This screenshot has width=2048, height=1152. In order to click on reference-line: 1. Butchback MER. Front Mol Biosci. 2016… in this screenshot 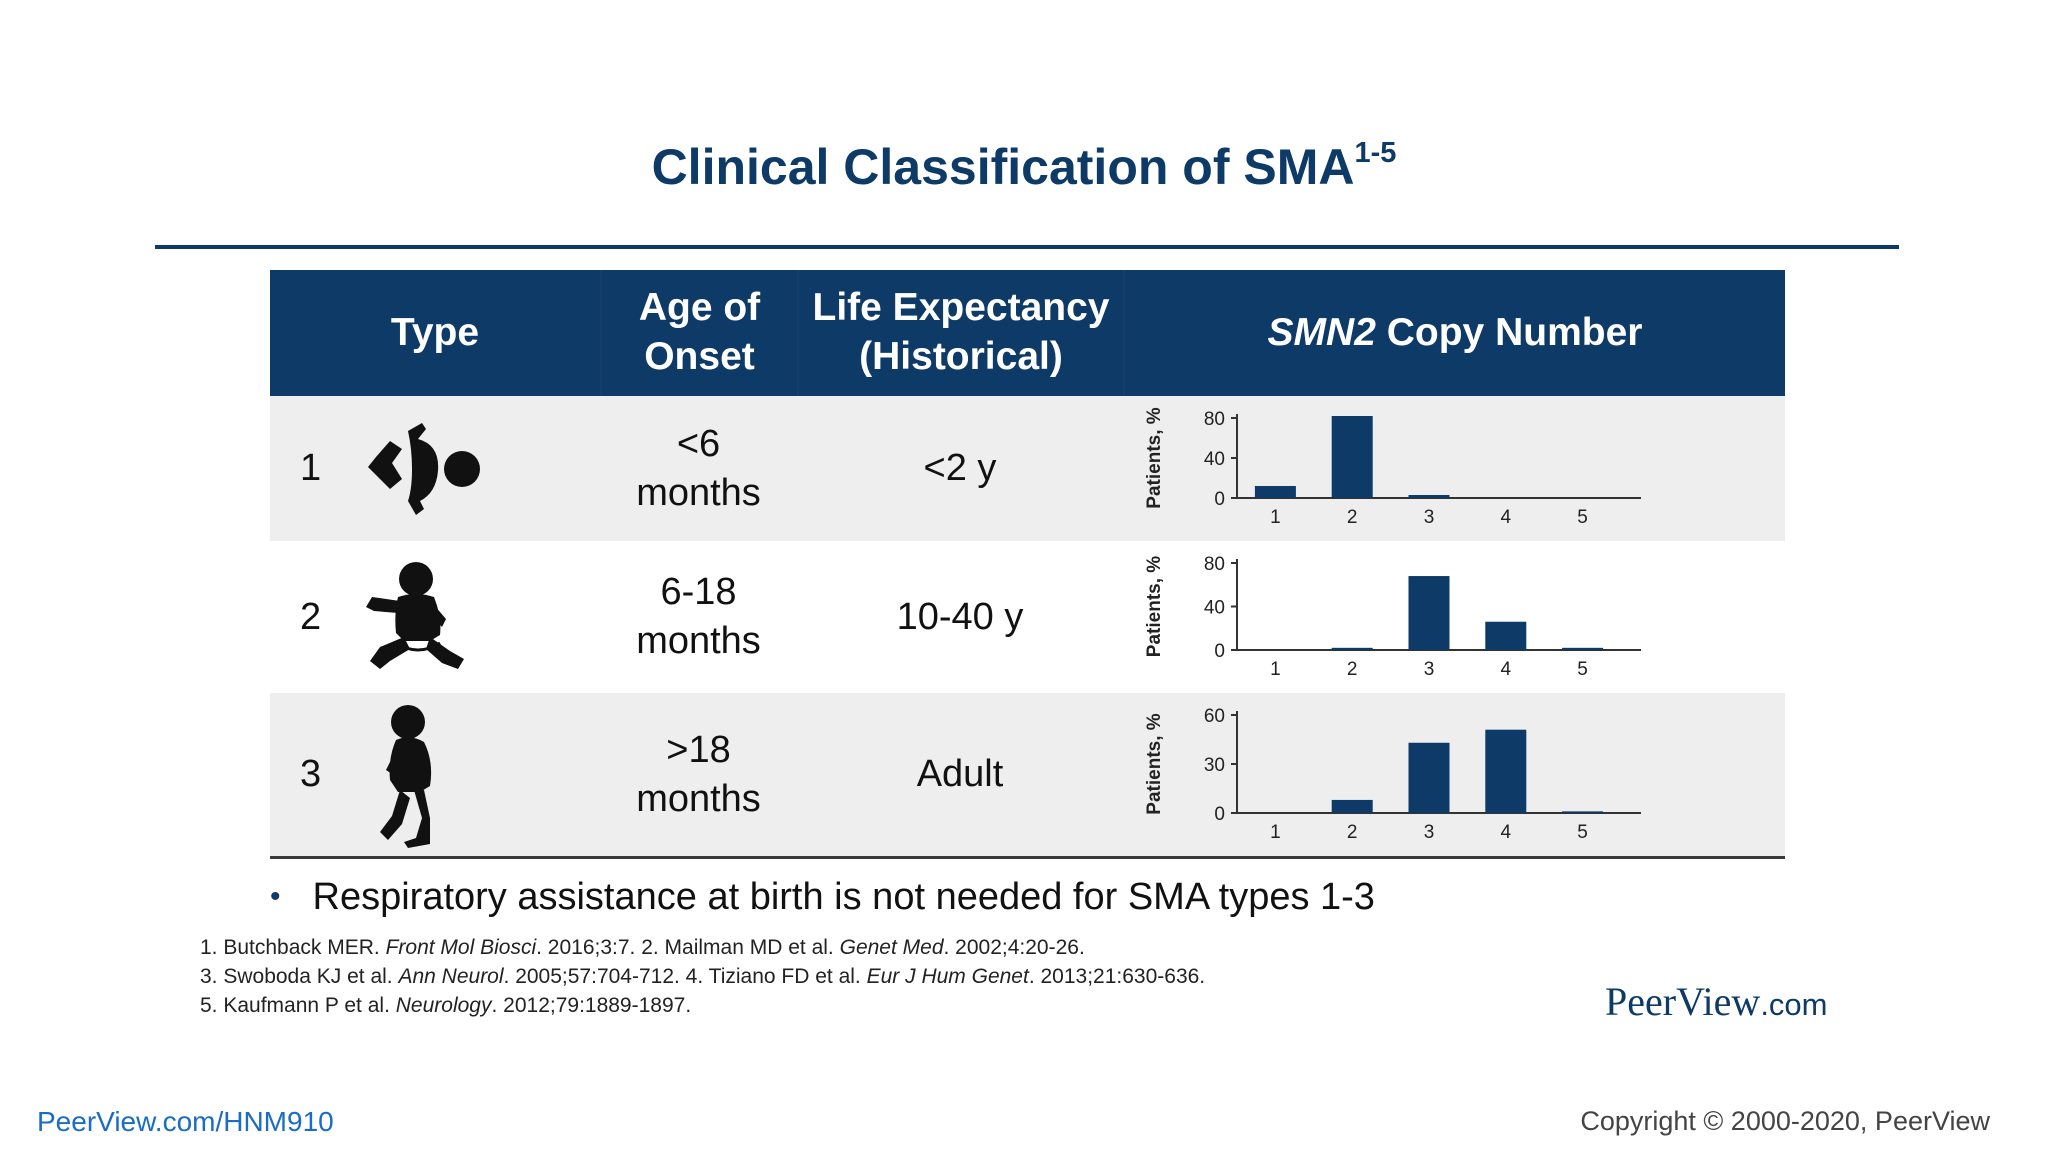, I will do `click(702, 947)`.